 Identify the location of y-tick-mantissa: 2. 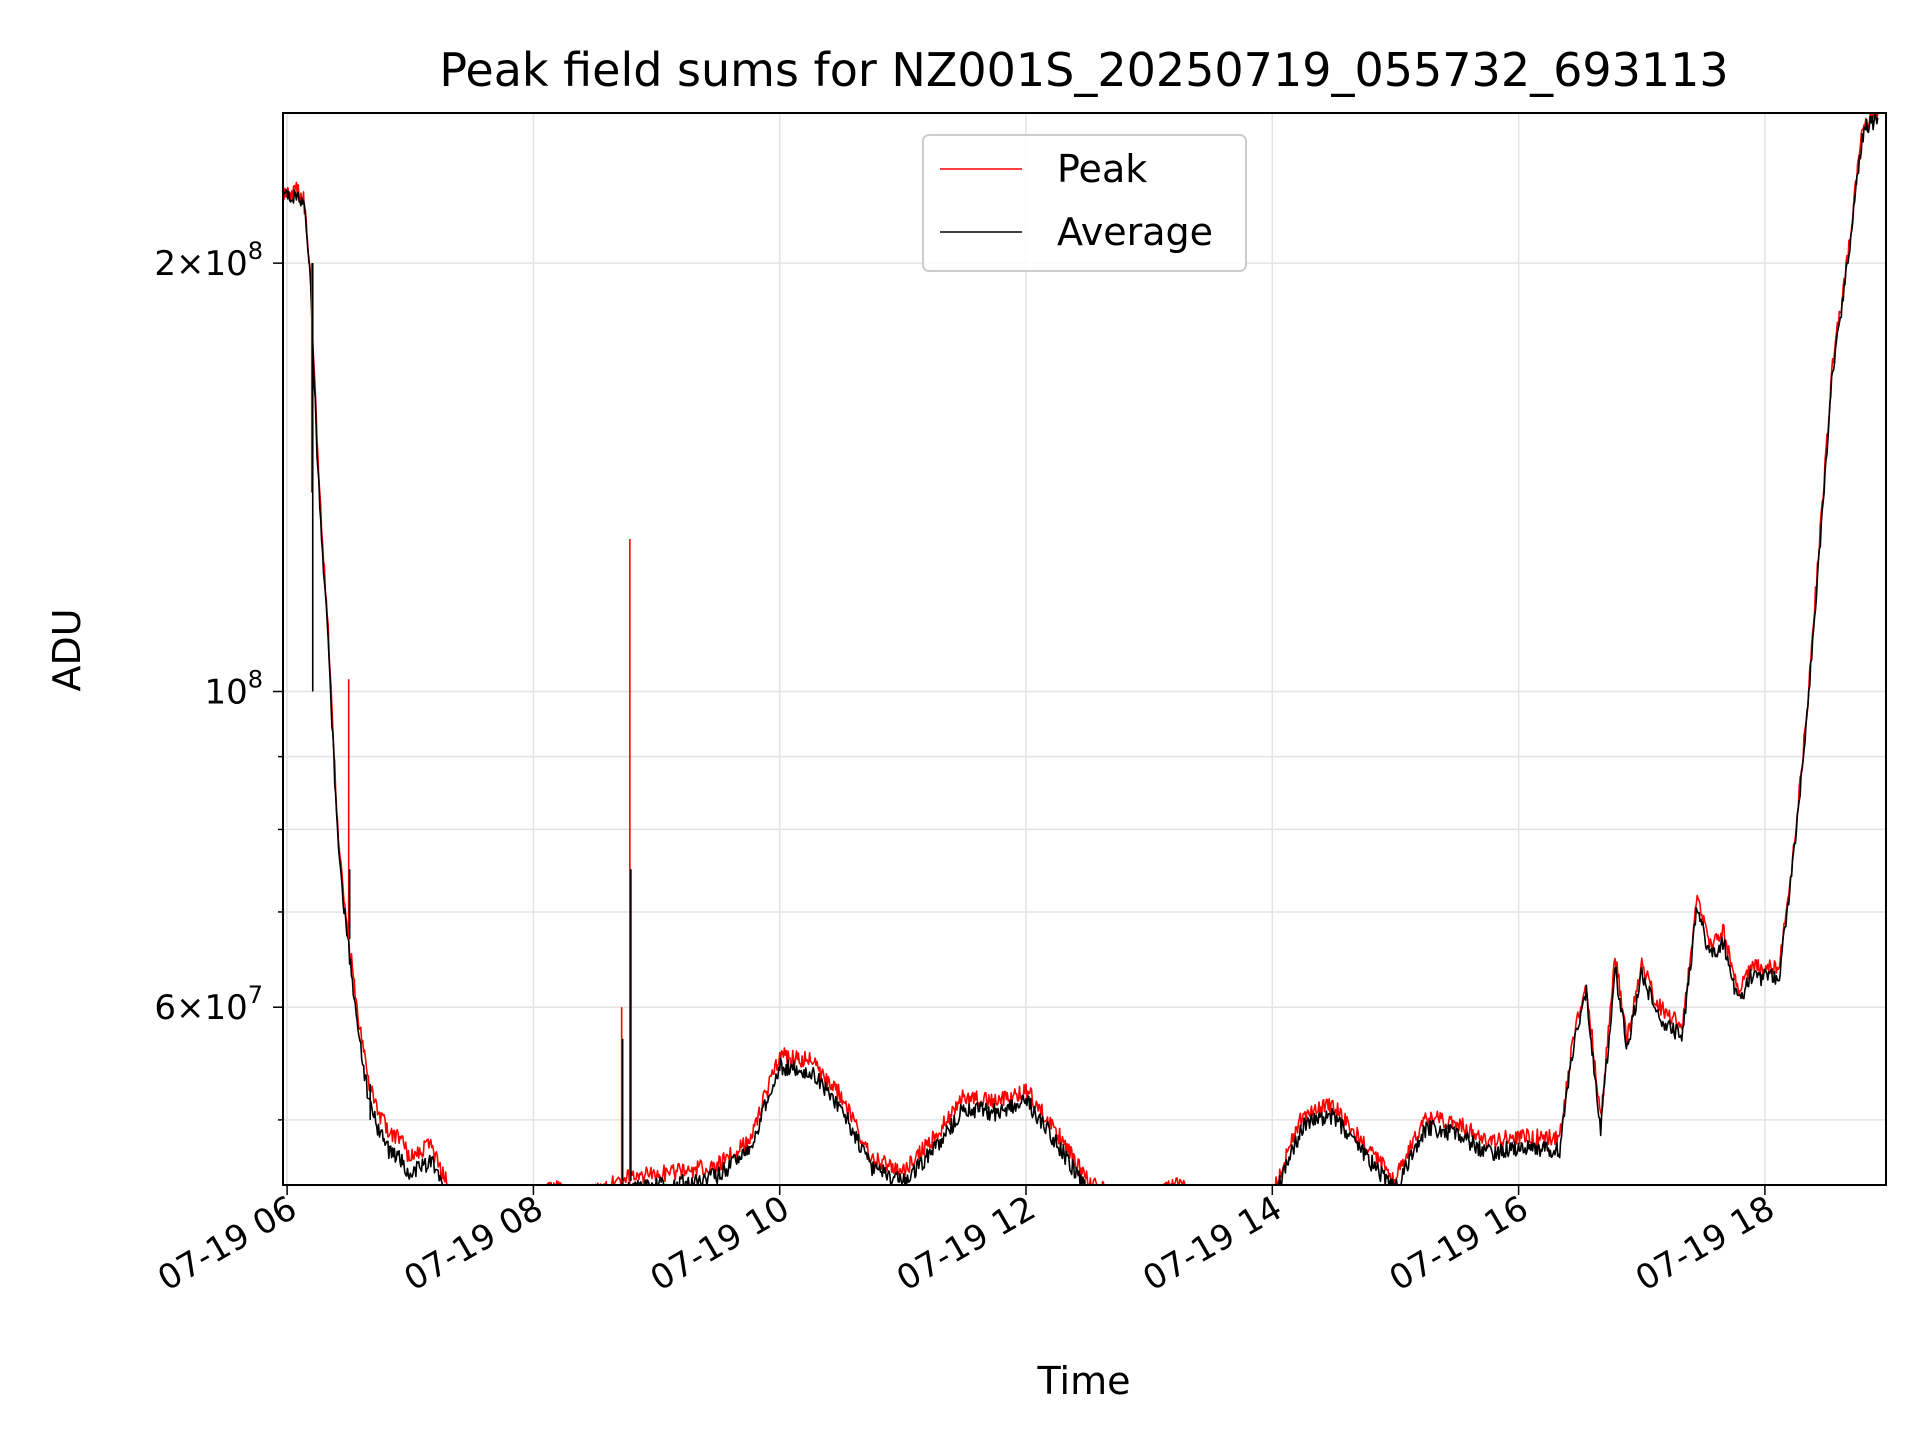
(165, 264).